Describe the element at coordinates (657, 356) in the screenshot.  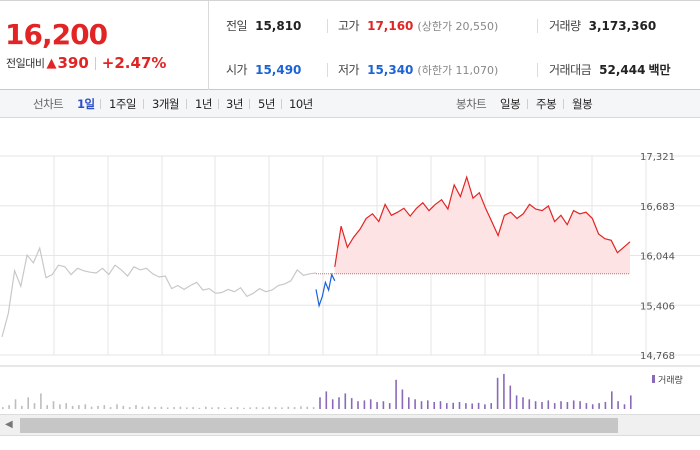
I see `y-tick-label: 14,768` at that location.